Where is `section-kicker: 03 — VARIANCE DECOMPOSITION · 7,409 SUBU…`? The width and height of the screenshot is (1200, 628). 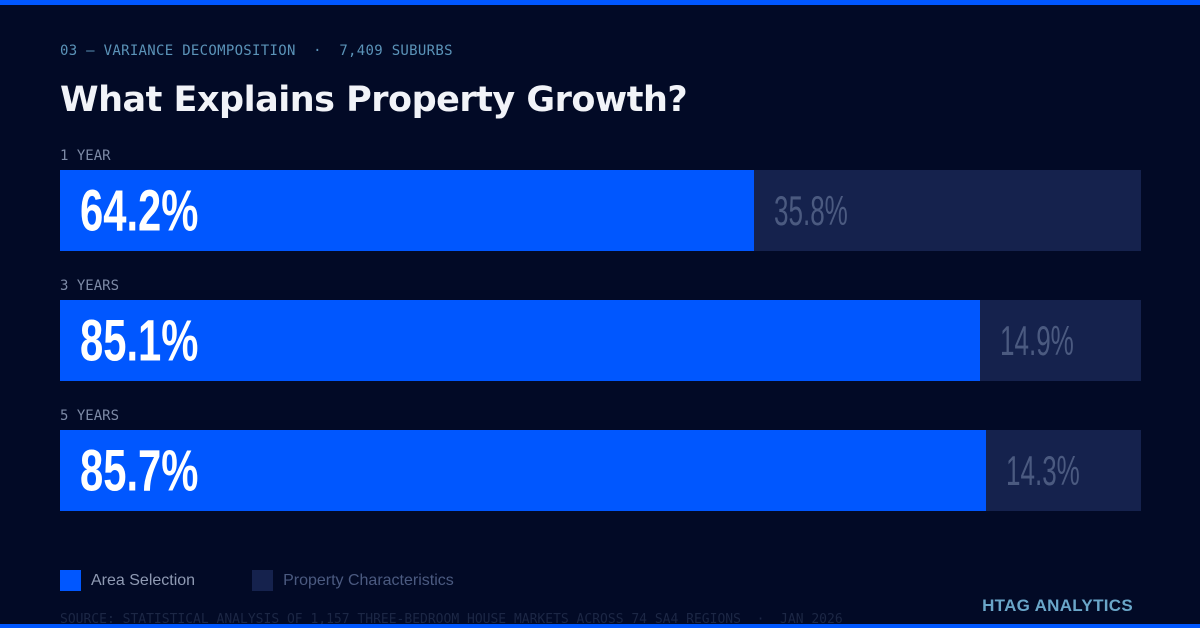 section-kicker: 03 — VARIANCE DECOMPOSITION · 7,409 SUBU… is located at coordinates (256, 51).